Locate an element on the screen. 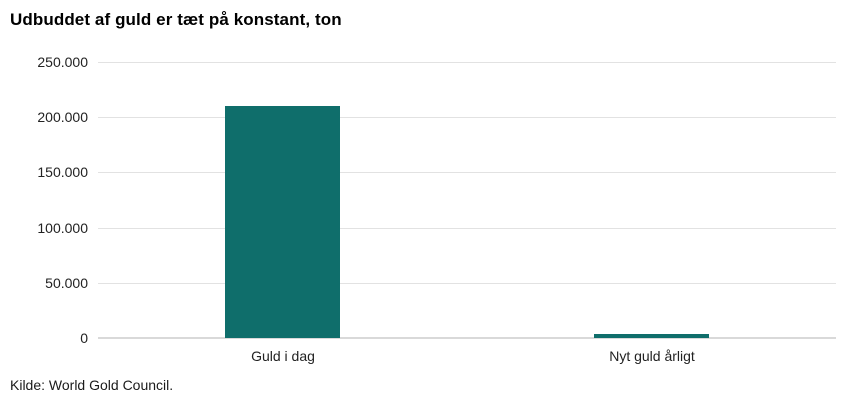 The width and height of the screenshot is (861, 407). y-tick-label: 200.000 is located at coordinates (62, 117).